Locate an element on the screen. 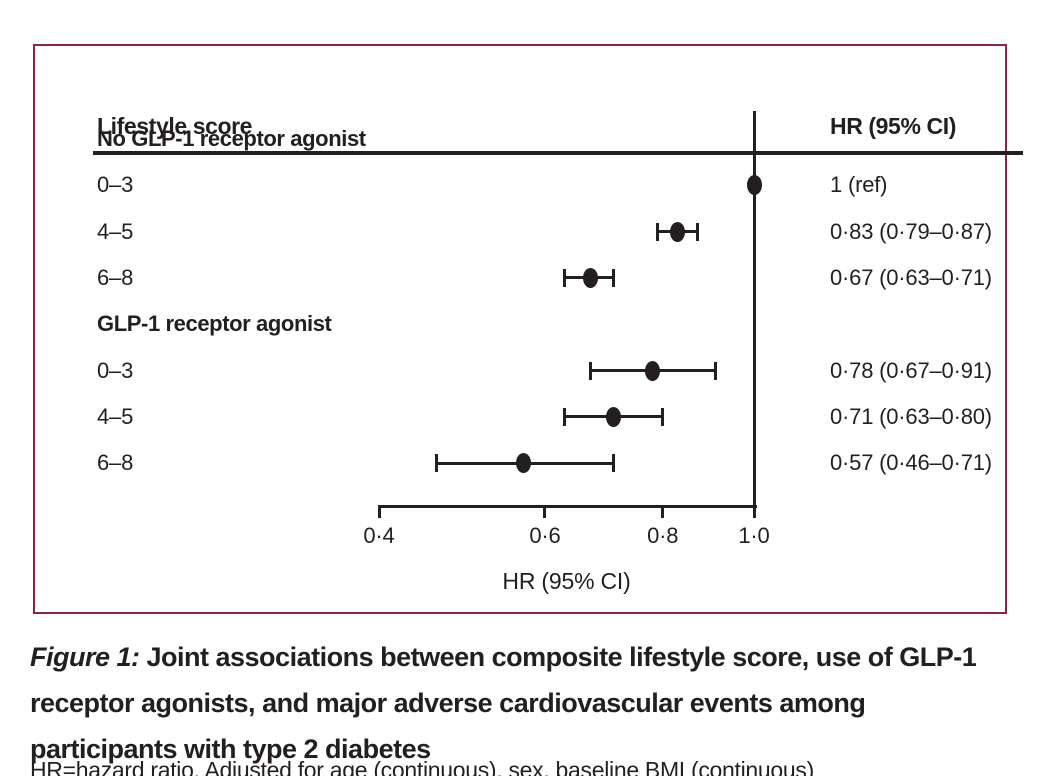  group-label: No GLP-1 receptor agonist is located at coordinates (231, 138).